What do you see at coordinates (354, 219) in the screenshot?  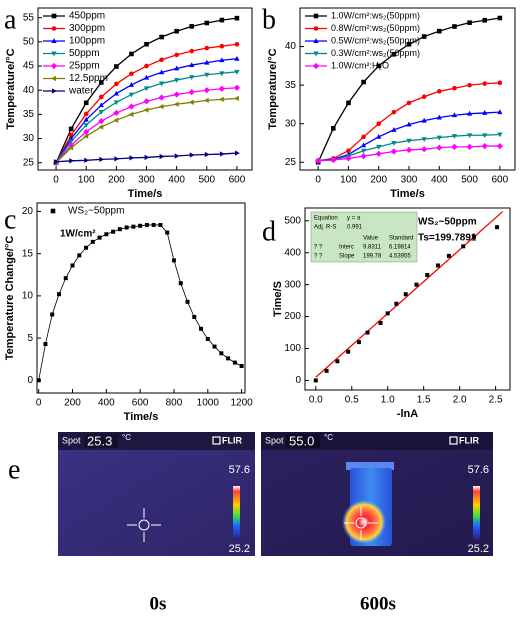 I see `table-text: y = a` at bounding box center [354, 219].